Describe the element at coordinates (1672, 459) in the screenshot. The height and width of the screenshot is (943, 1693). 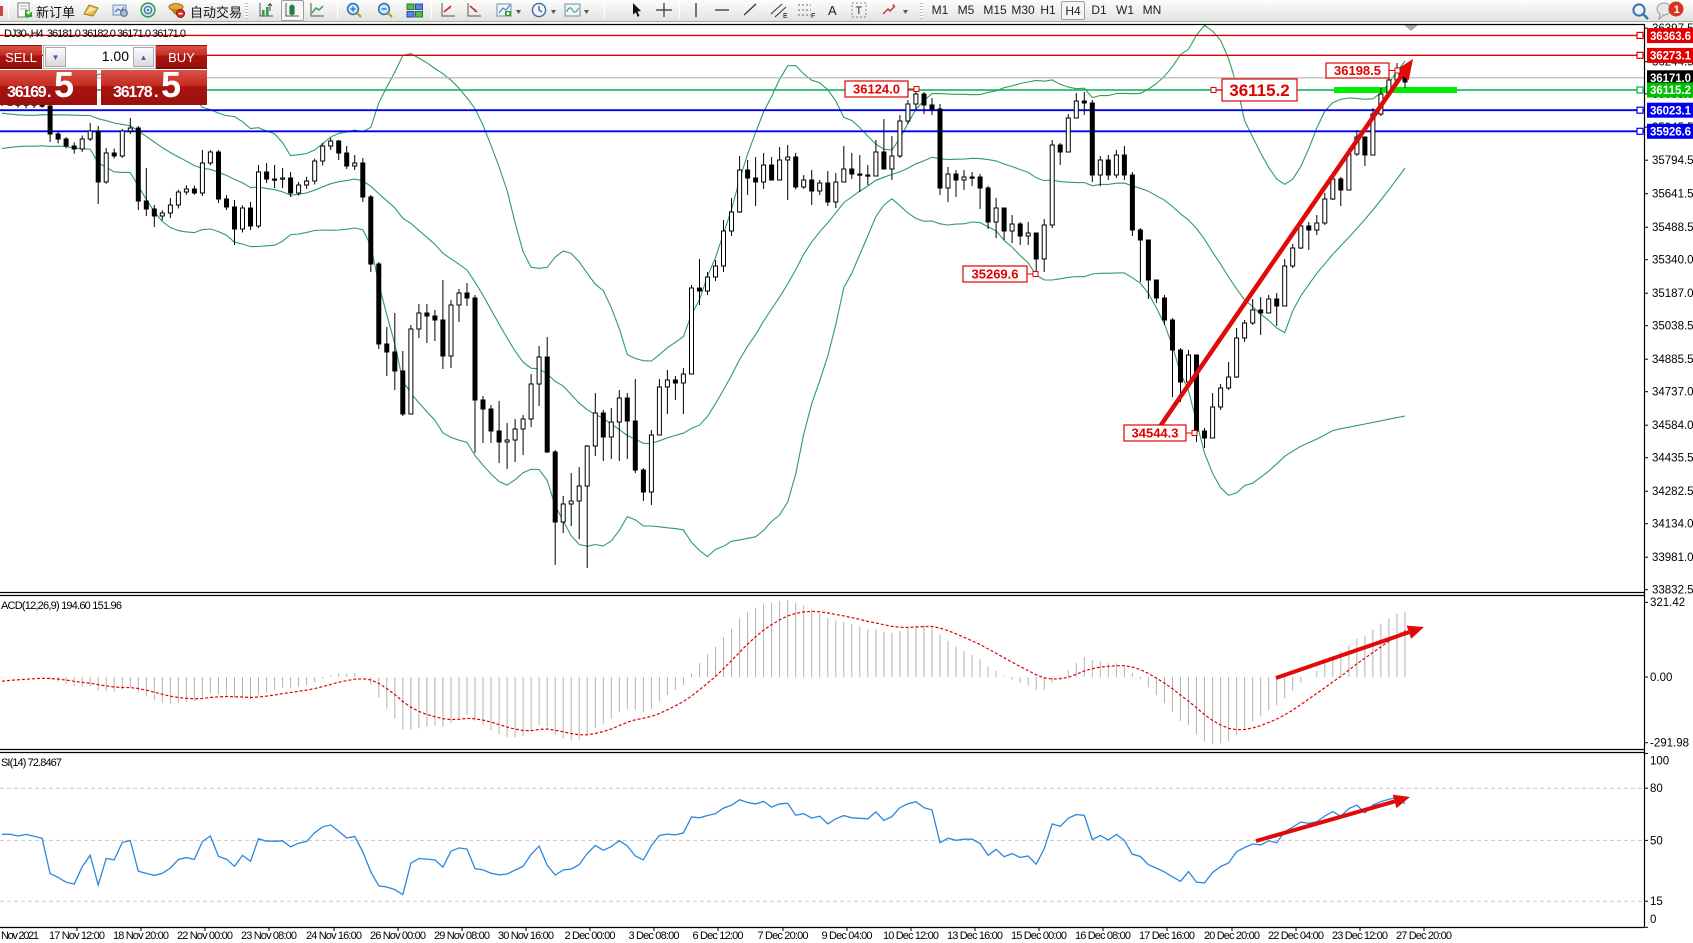
I see `svg-text: 34435.5` at that location.